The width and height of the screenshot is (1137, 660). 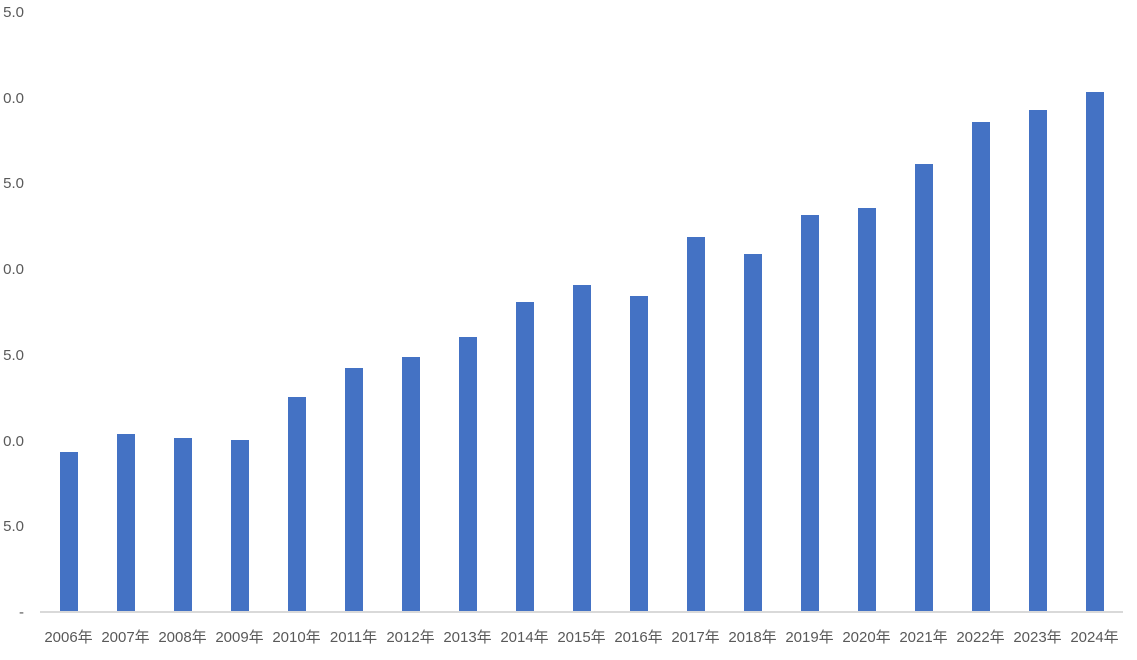 What do you see at coordinates (695, 637) in the screenshot?
I see `x-axis-label: 2017年` at bounding box center [695, 637].